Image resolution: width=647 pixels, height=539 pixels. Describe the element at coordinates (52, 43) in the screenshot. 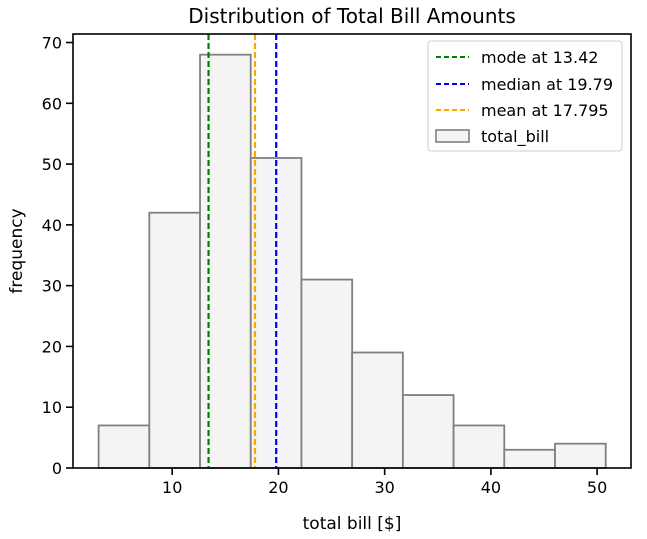

I see `y-tick-label: 70` at that location.